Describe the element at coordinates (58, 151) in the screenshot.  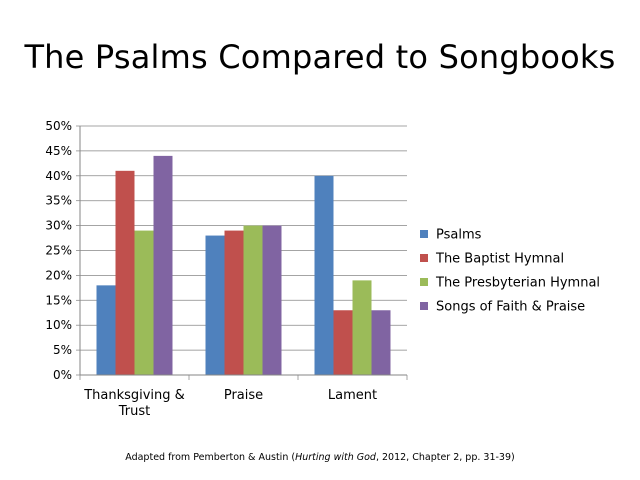
I see `y-tick-label: 45%` at that location.